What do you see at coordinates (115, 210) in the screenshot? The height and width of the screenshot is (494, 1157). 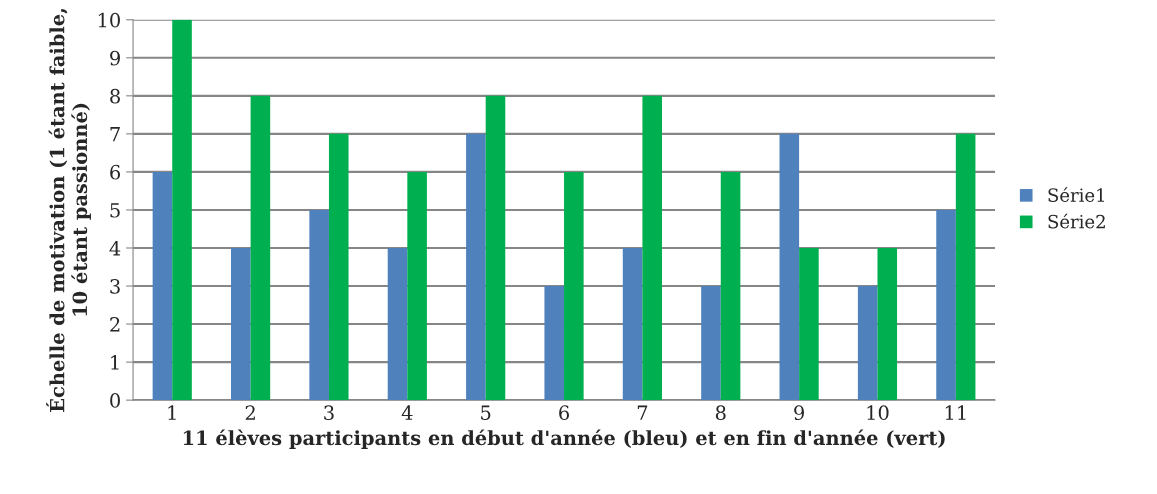 I see `y-tick-label: 5` at bounding box center [115, 210].